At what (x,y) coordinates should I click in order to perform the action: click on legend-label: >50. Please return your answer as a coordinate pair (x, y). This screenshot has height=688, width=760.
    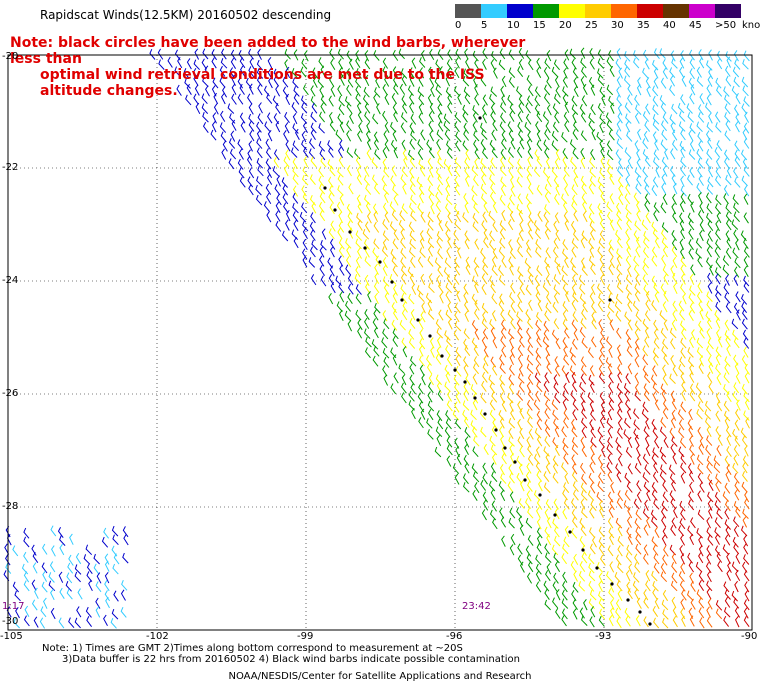
    Looking at the image, I should click on (726, 25).